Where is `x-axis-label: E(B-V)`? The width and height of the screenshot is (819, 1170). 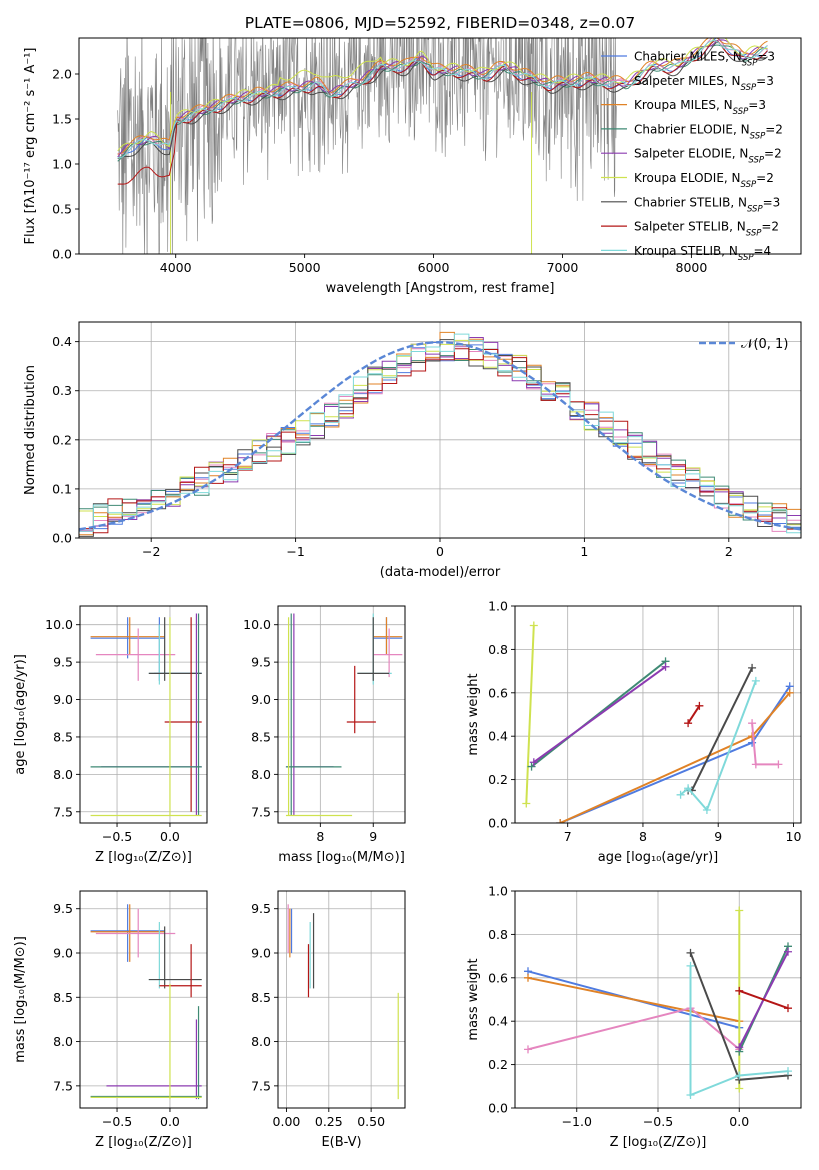 x-axis-label: E(B-V) is located at coordinates (341, 1142).